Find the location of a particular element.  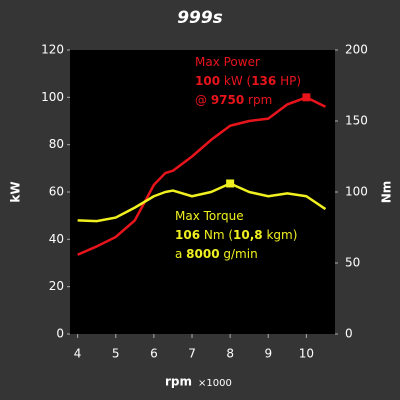

y-tick-label: 20 is located at coordinates (56, 286).